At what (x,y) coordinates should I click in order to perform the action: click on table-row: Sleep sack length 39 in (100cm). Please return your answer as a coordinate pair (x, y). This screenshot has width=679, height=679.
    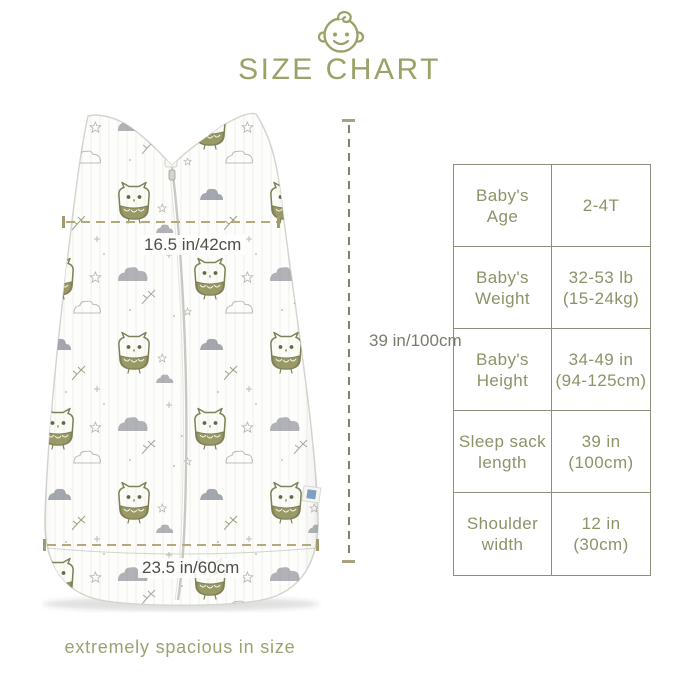
    Looking at the image, I should click on (552, 452).